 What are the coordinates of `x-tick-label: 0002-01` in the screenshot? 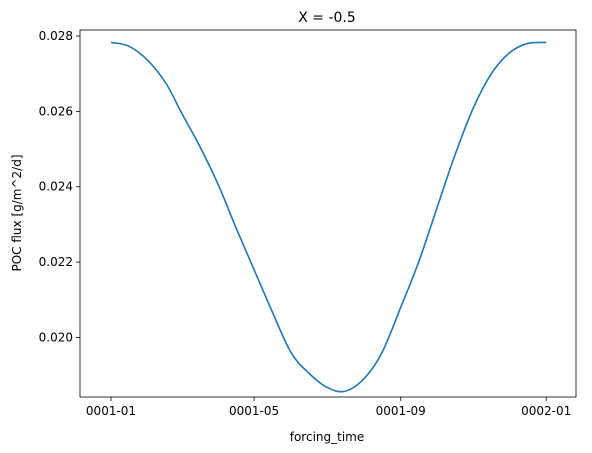 It's located at (546, 411).